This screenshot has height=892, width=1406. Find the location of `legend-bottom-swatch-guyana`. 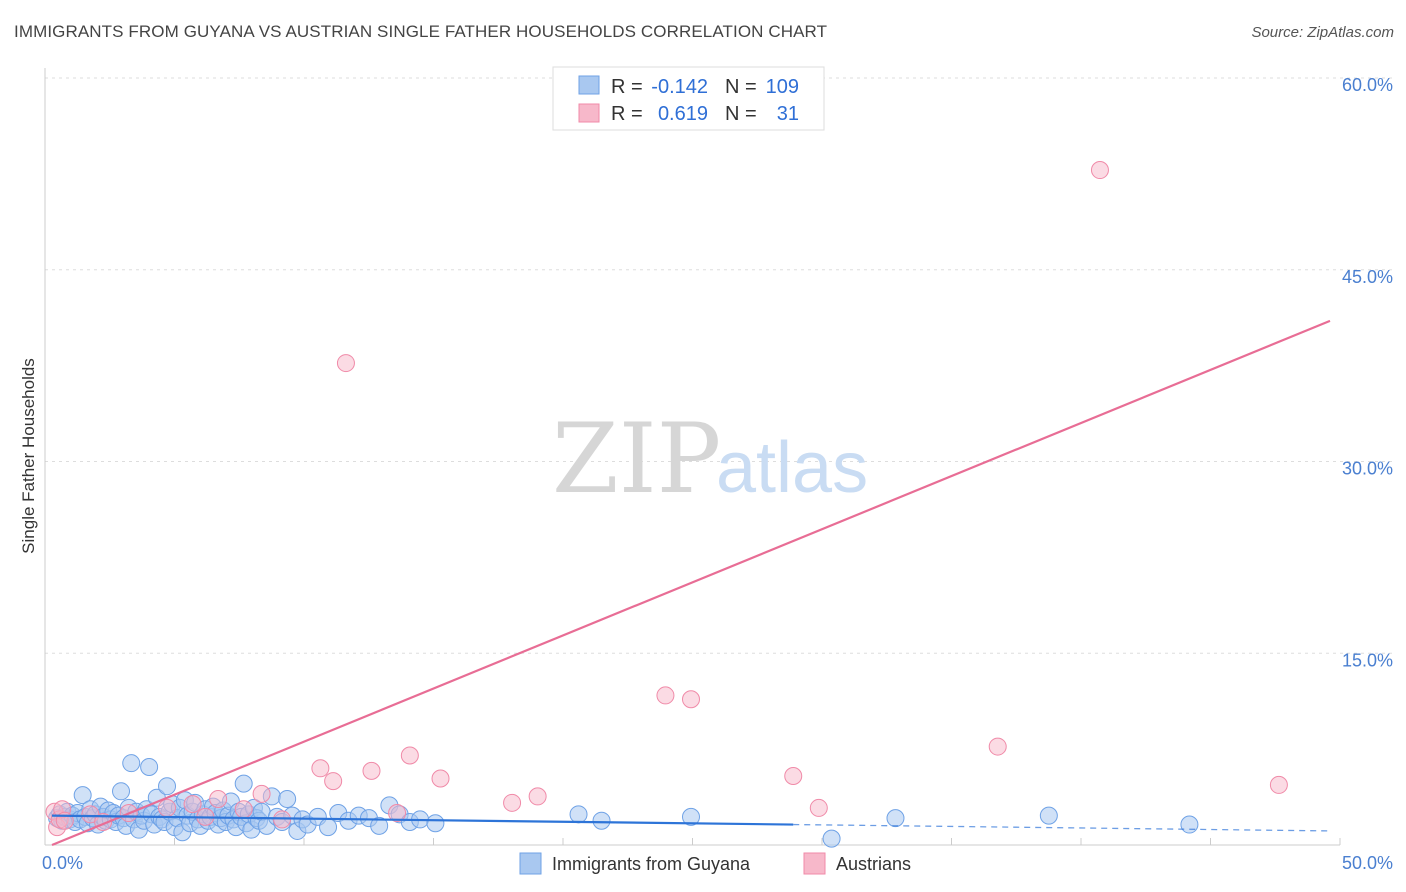

legend-bottom-swatch-guyana is located at coordinates (530, 863).